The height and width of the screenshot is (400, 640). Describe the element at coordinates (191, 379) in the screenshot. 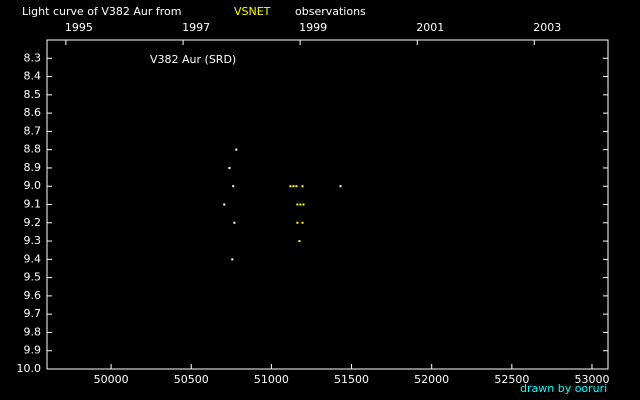

I see `x-tick-label: 50500` at that location.